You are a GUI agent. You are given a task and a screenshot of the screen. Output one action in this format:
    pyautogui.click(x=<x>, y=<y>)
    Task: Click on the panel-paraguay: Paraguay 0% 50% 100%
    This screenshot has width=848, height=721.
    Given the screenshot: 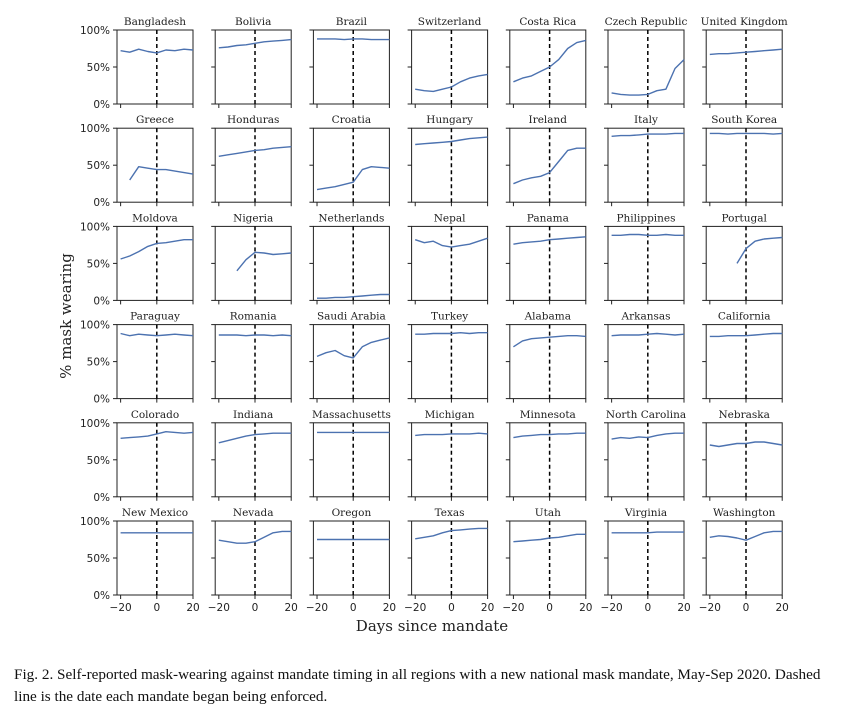 What is the action you would take?
    pyautogui.click(x=137, y=358)
    